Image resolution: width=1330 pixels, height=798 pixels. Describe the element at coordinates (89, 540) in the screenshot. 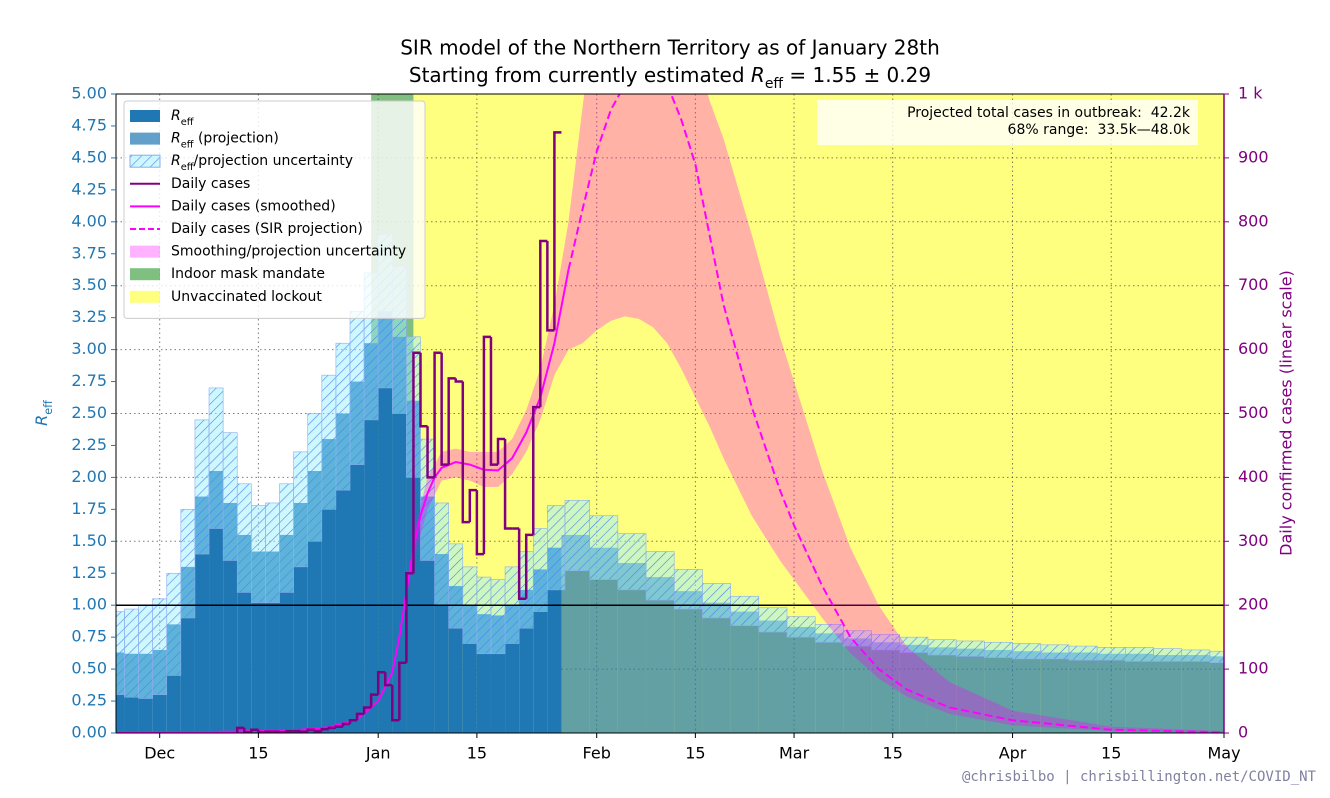

I see `y-tick-label: 1.50` at that location.